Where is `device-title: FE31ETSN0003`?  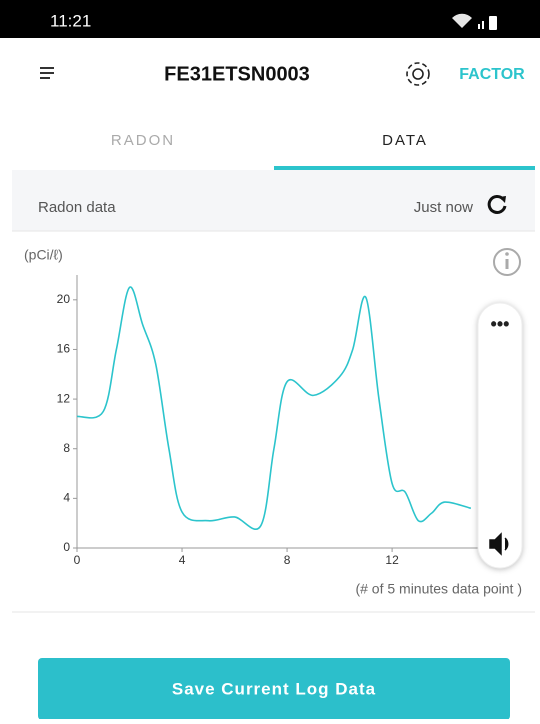 device-title: FE31ETSN0003 is located at coordinates (237, 74).